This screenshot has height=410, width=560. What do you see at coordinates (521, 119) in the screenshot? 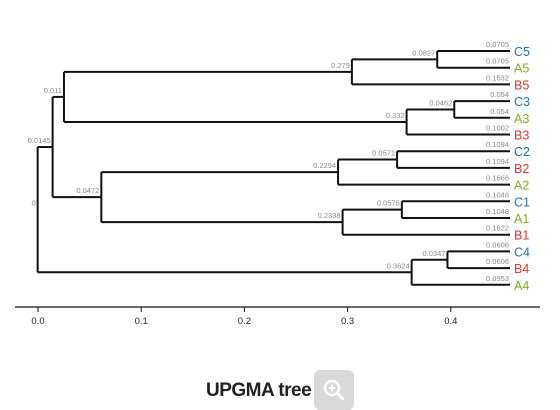
I see `tip-label: A3` at bounding box center [521, 119].